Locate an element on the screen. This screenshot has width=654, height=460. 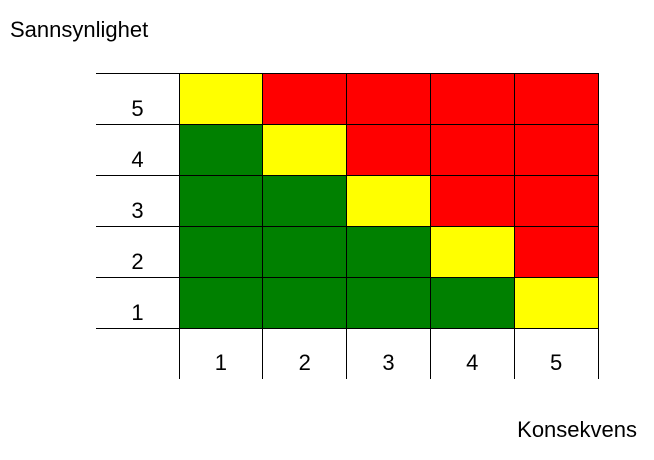
column-label: 3 is located at coordinates (388, 362).